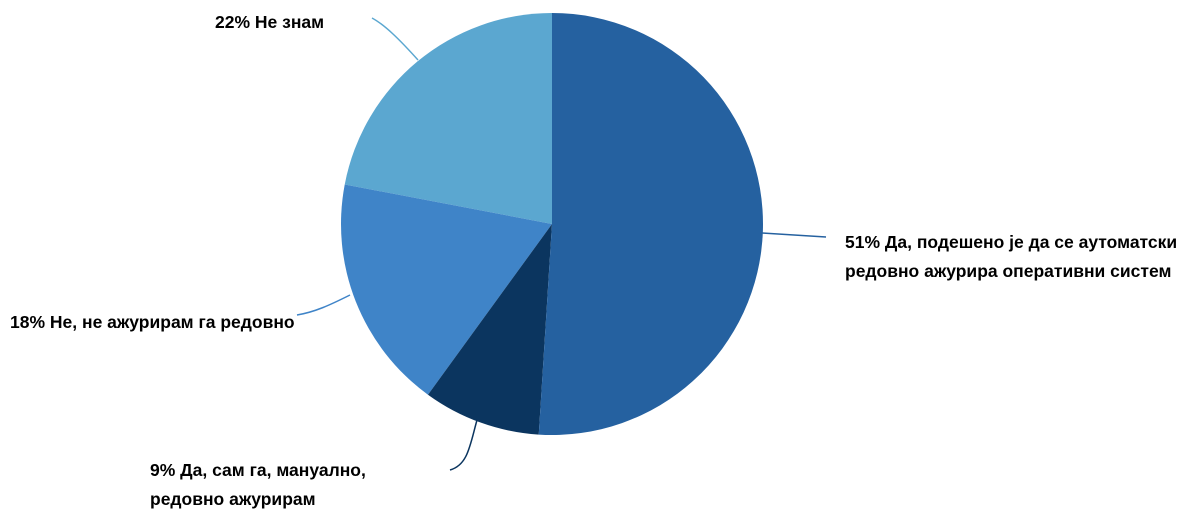  I want to click on data-label: 18% Не, не ажурирам га редовно, so click(154, 322).